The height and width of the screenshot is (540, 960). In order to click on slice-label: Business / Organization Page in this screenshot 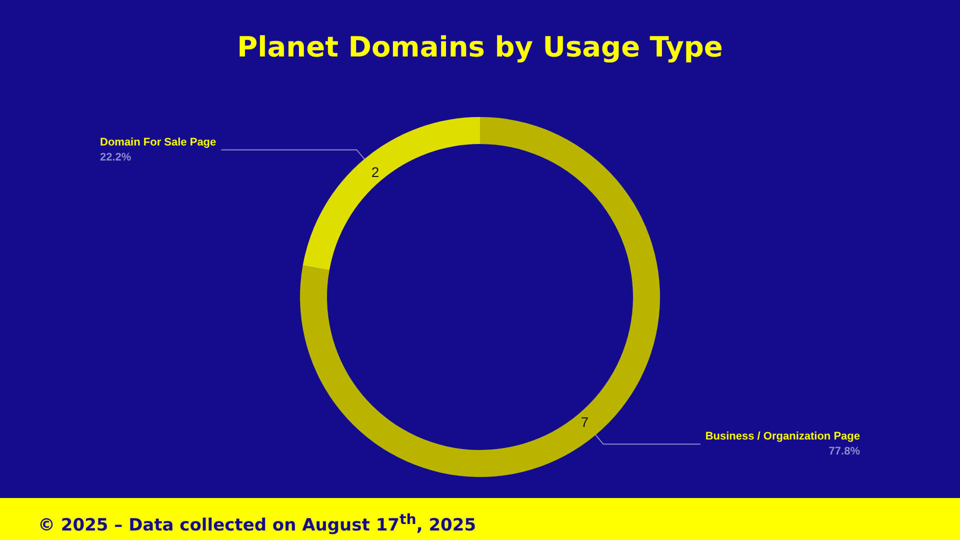, I will do `click(782, 436)`.